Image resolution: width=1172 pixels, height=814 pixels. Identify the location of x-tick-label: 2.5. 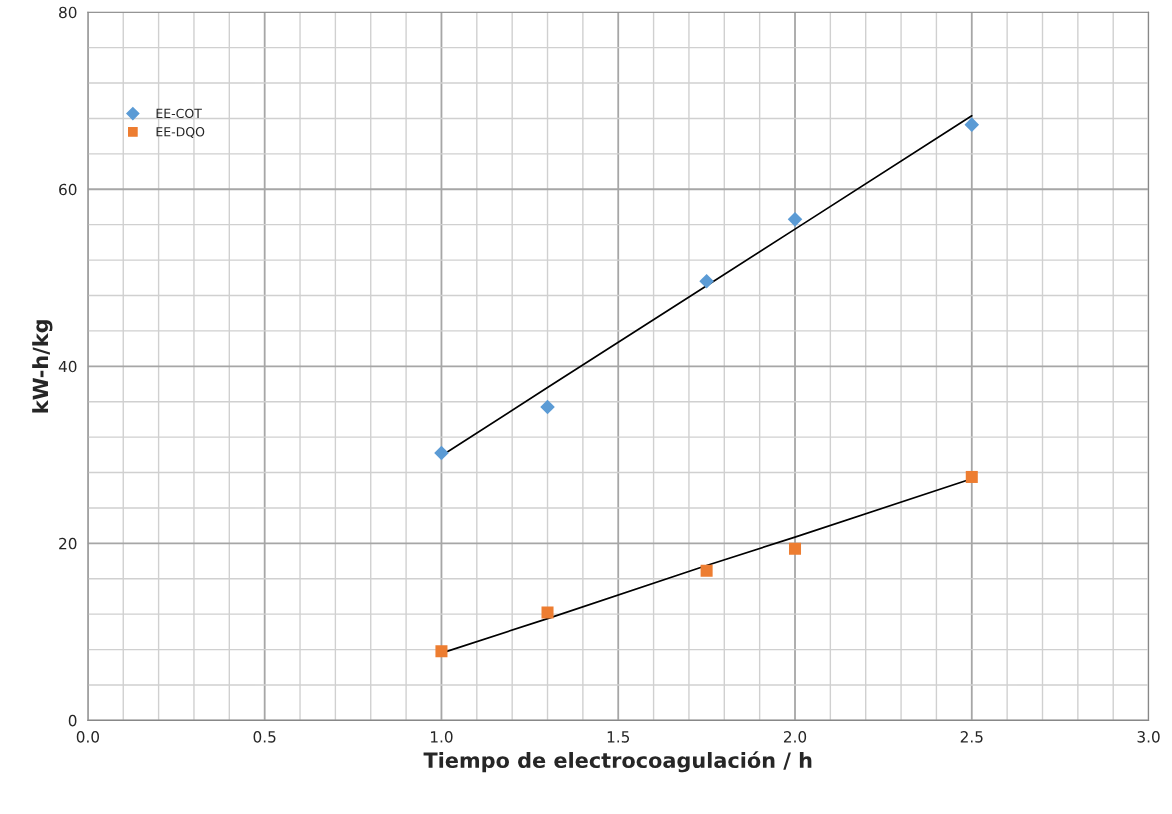
(971, 737).